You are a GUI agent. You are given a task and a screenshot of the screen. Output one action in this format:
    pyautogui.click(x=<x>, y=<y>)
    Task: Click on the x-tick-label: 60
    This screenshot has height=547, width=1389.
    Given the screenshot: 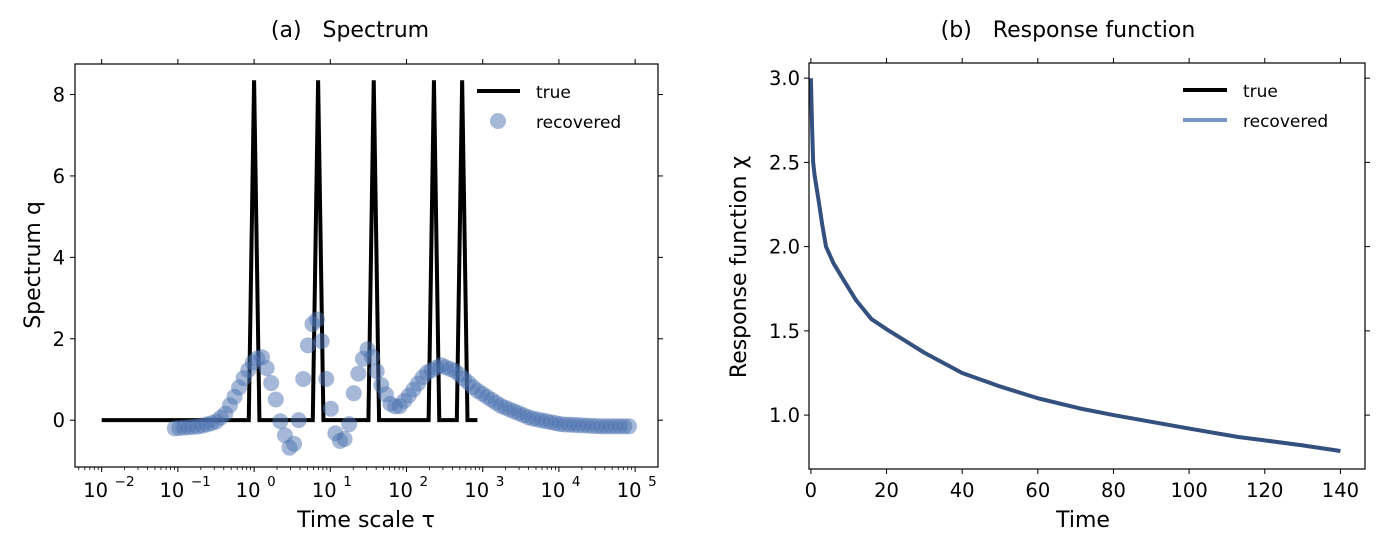 What is the action you would take?
    pyautogui.click(x=1037, y=490)
    